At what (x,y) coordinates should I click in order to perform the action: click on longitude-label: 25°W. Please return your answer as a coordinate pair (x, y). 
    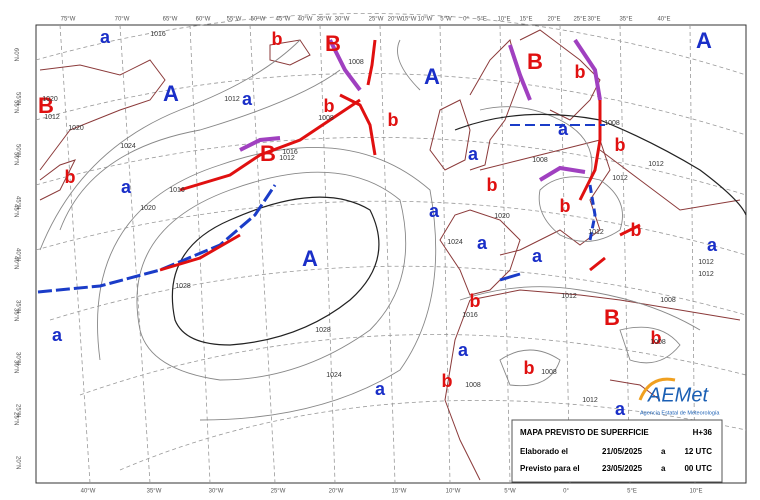
    Looking at the image, I should click on (376, 20).